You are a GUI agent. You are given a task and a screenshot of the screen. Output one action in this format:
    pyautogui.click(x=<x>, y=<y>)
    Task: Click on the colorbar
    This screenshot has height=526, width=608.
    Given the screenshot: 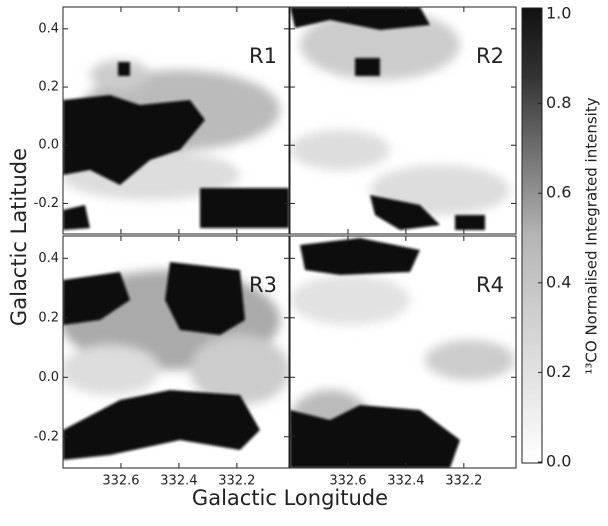 What is the action you would take?
    pyautogui.click(x=532, y=235)
    